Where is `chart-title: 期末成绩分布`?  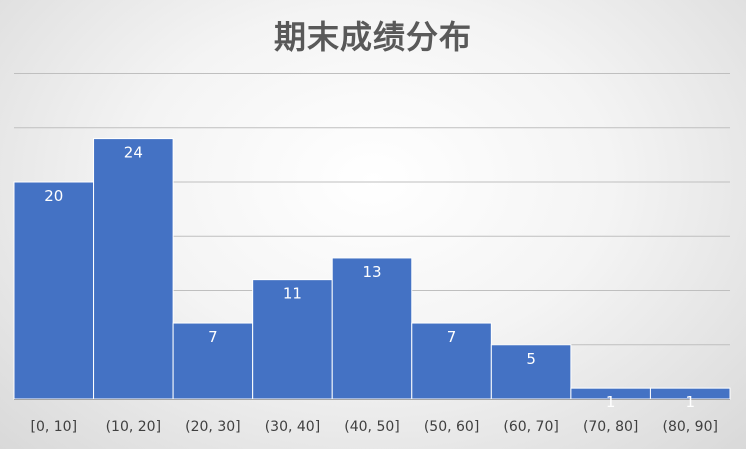
chart-title: 期末成绩分布 is located at coordinates (372, 37).